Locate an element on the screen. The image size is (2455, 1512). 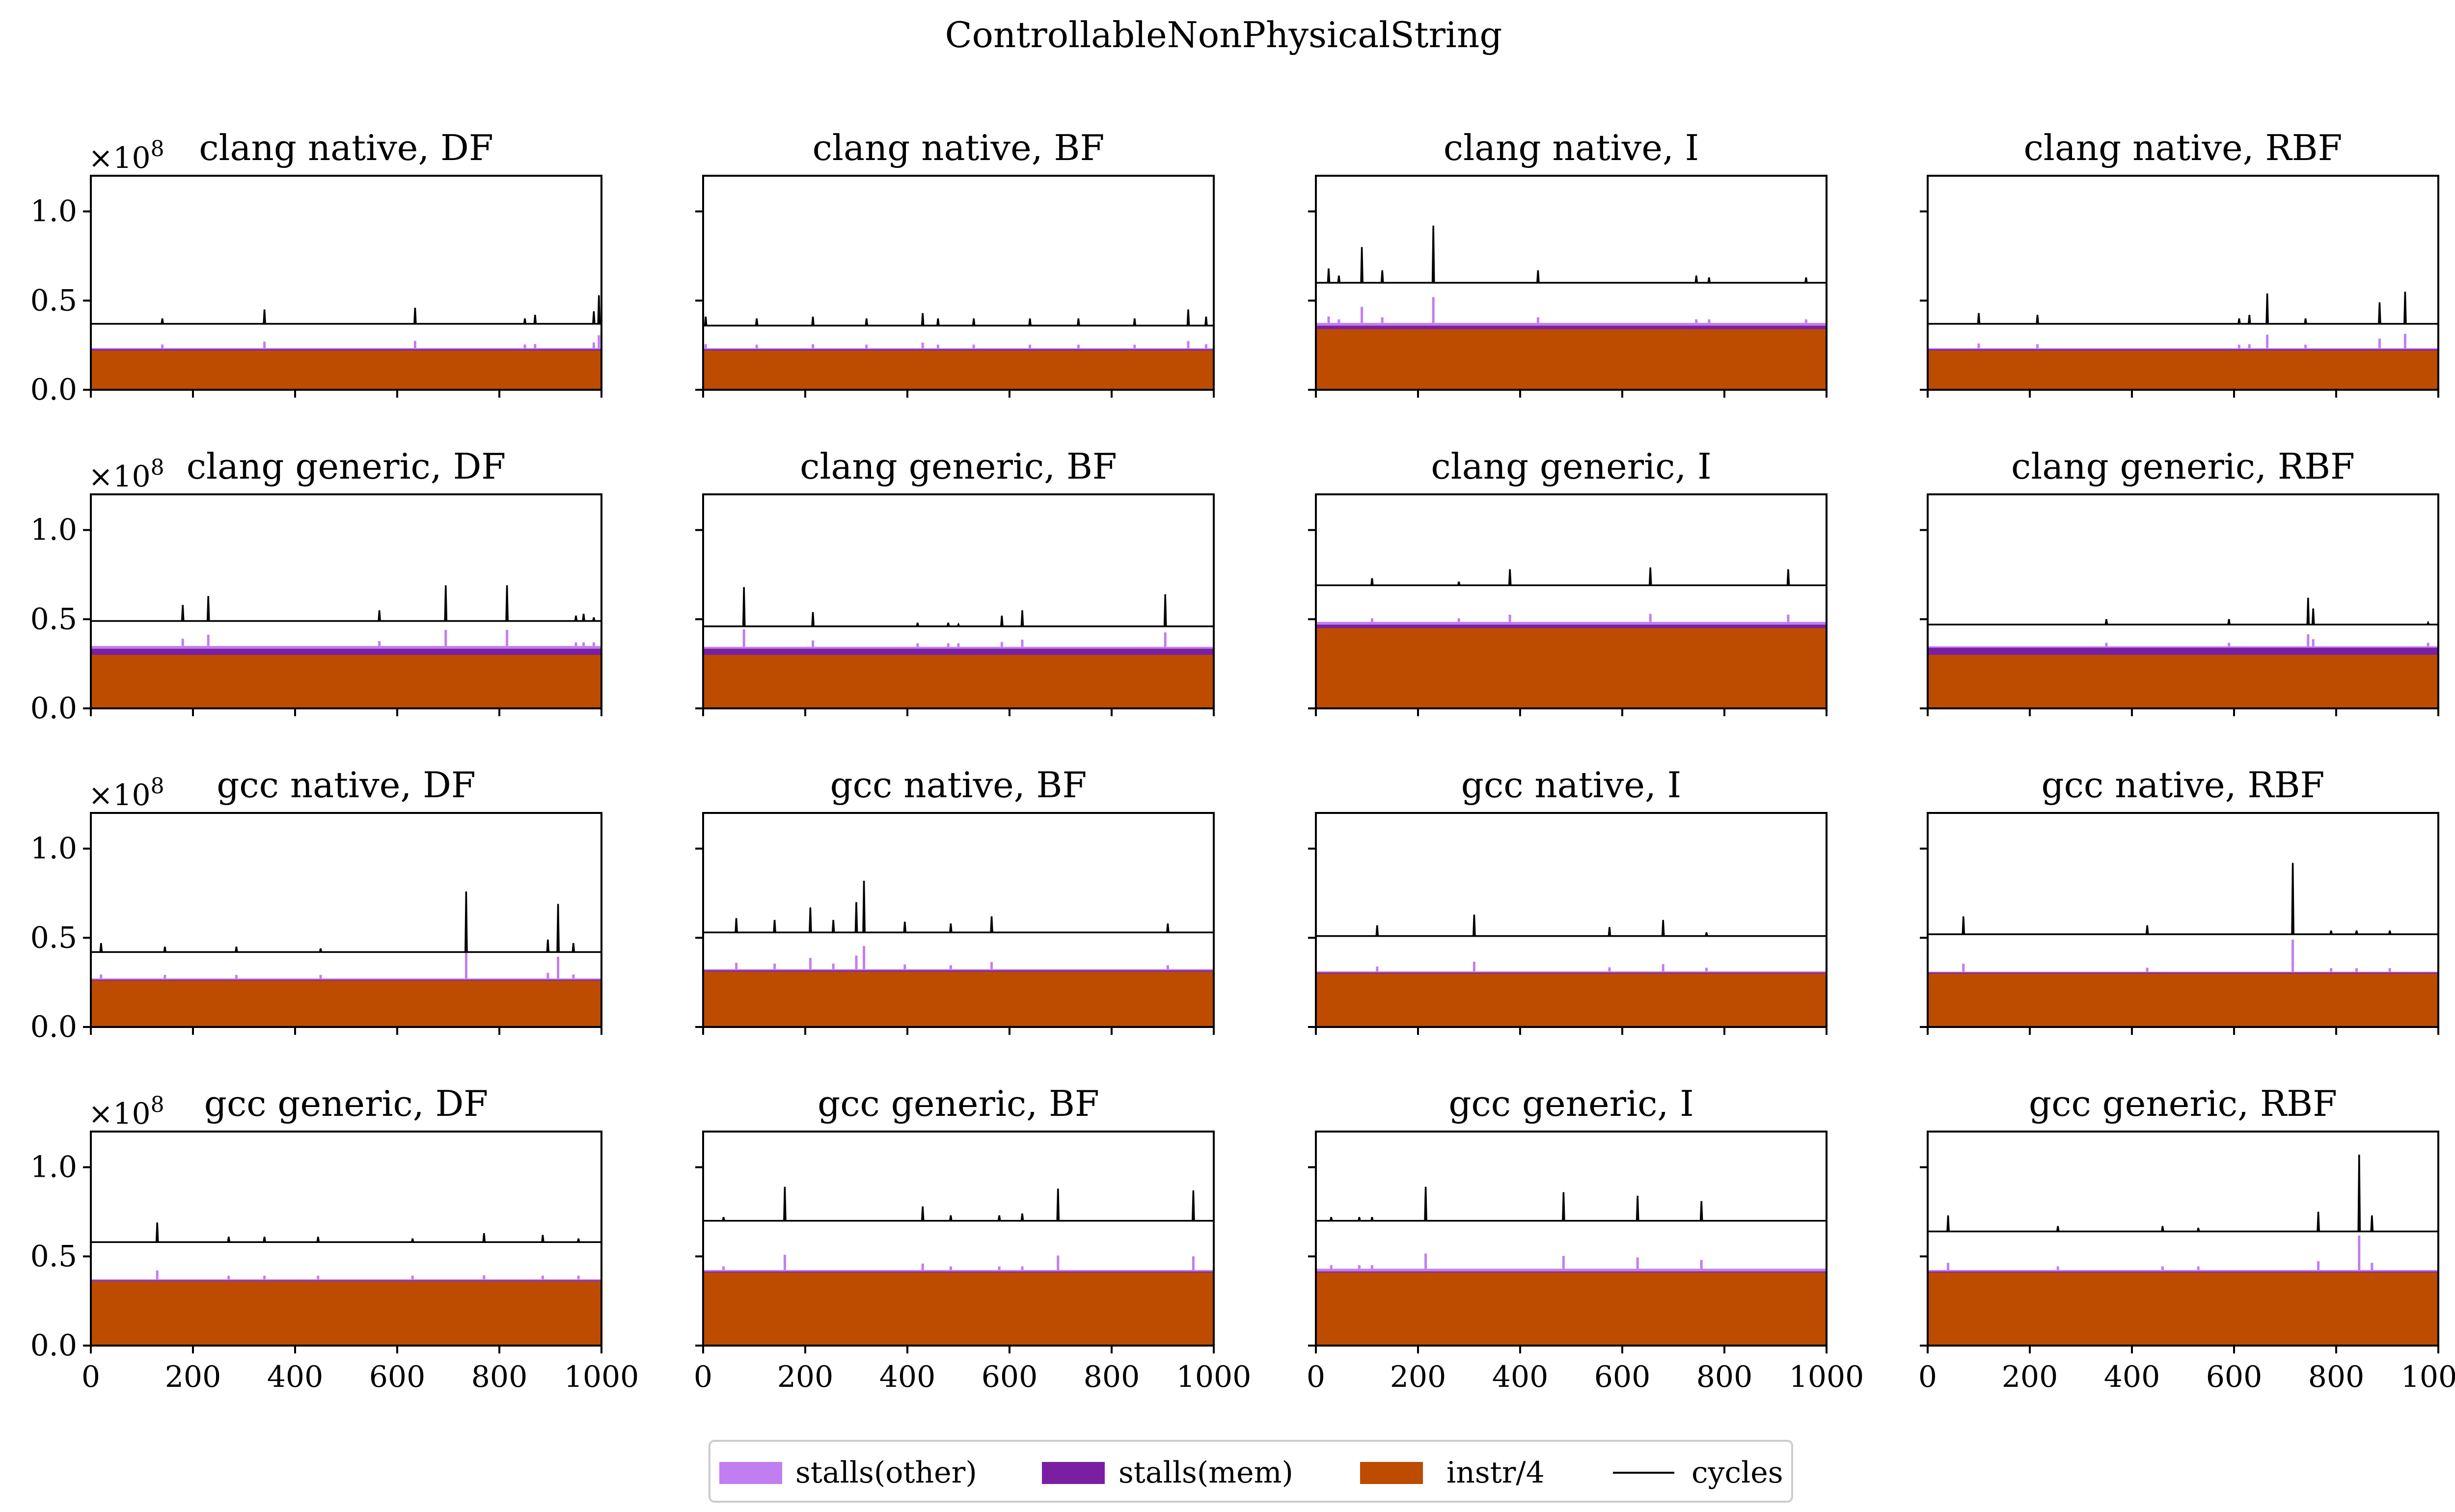
legend-label-stalls-mem: stalls(mem) is located at coordinates (1205, 1473).